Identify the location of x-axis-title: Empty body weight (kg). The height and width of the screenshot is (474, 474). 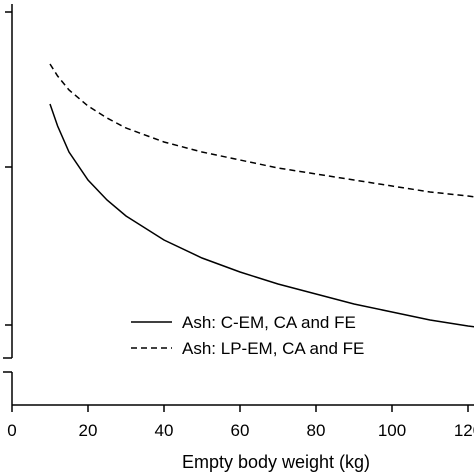
(276, 462).